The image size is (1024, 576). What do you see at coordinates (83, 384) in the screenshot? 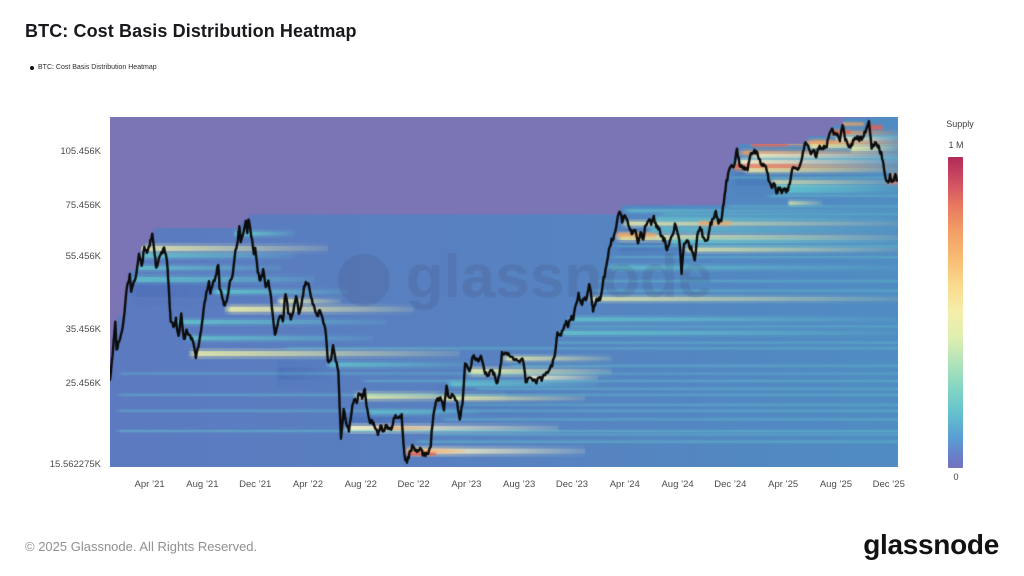
I see `y-tick: 25.456K` at bounding box center [83, 384].